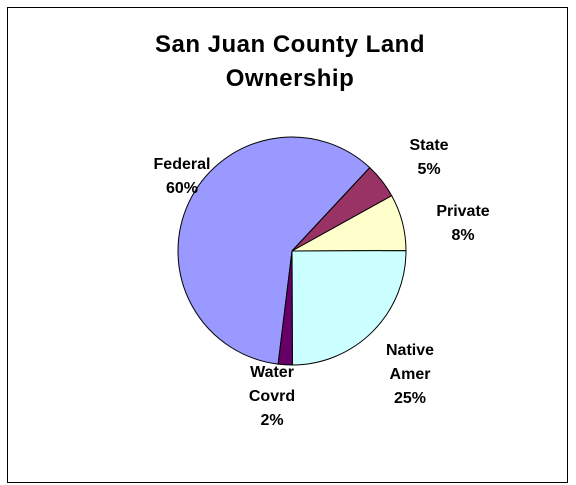 This screenshot has height=485, width=576. I want to click on slice-native-amer, so click(349, 308).